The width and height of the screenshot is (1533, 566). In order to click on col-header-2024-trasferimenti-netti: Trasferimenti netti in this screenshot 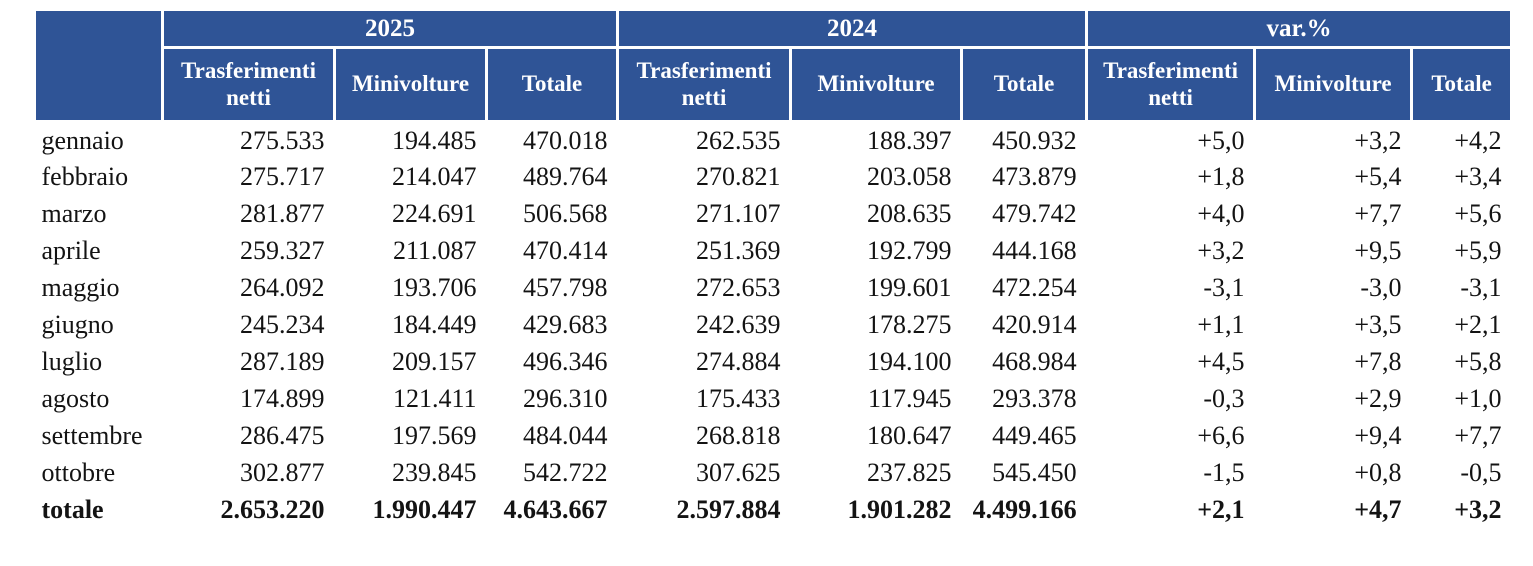, I will do `click(704, 84)`.